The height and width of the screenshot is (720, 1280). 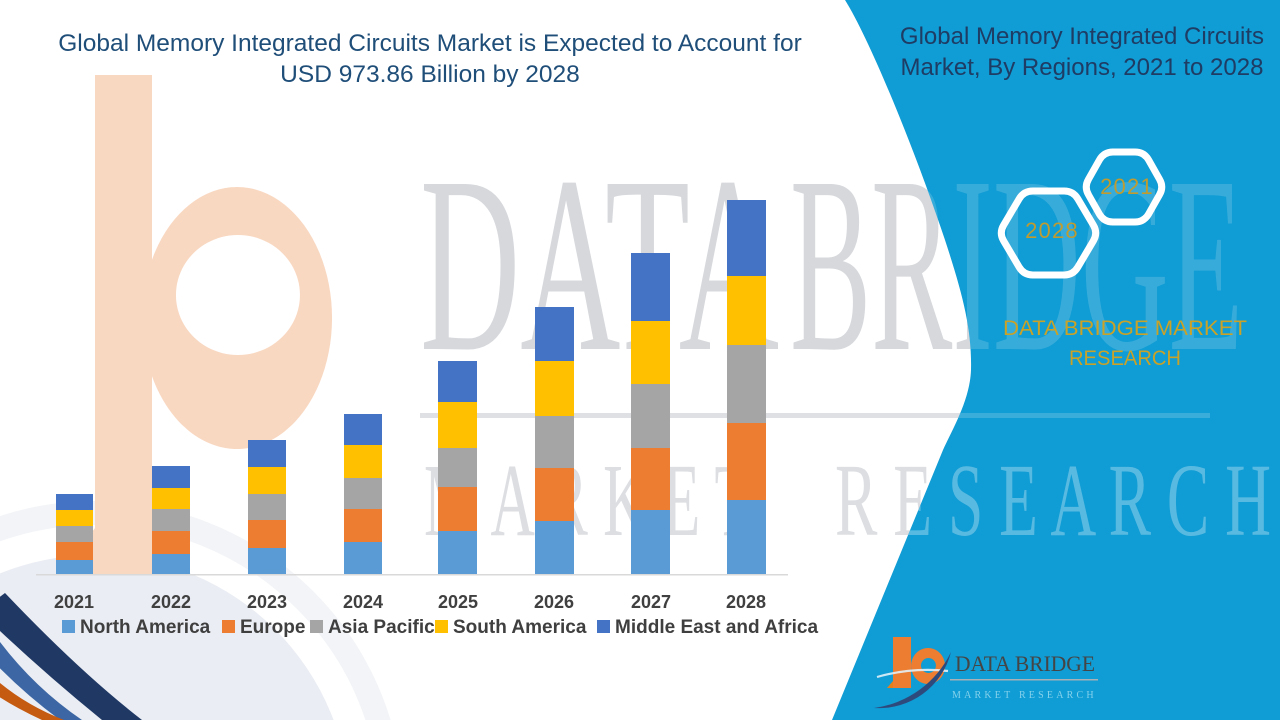 What do you see at coordinates (430, 74) in the screenshot?
I see `svg-text: USD 973.86 Billion by 2028` at bounding box center [430, 74].